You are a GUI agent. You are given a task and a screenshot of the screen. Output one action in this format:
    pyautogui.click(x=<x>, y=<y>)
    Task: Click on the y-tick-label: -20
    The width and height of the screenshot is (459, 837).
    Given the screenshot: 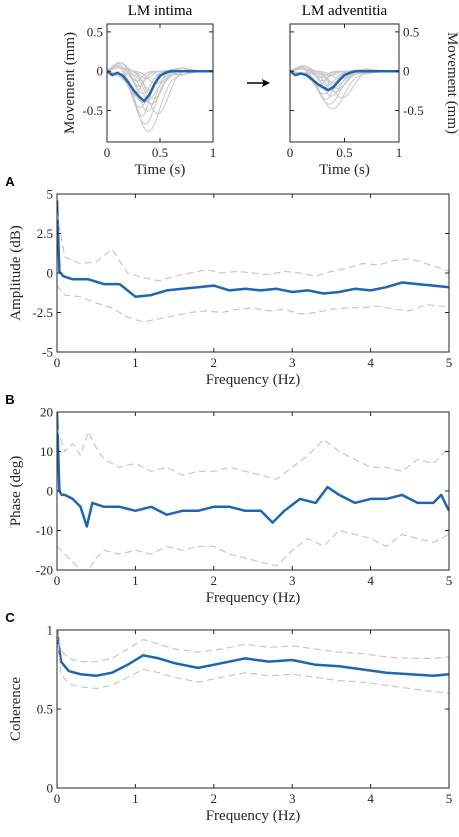 What is the action you would take?
    pyautogui.click(x=44, y=570)
    